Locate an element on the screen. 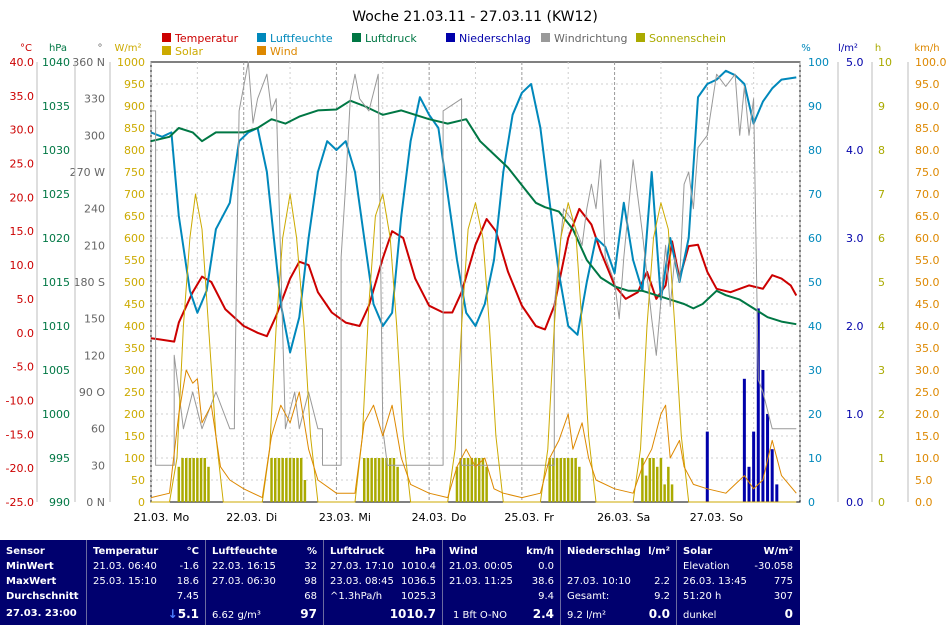 This screenshot has width=950, height=625. axis-tick-left: 0 N is located at coordinates (95, 502).